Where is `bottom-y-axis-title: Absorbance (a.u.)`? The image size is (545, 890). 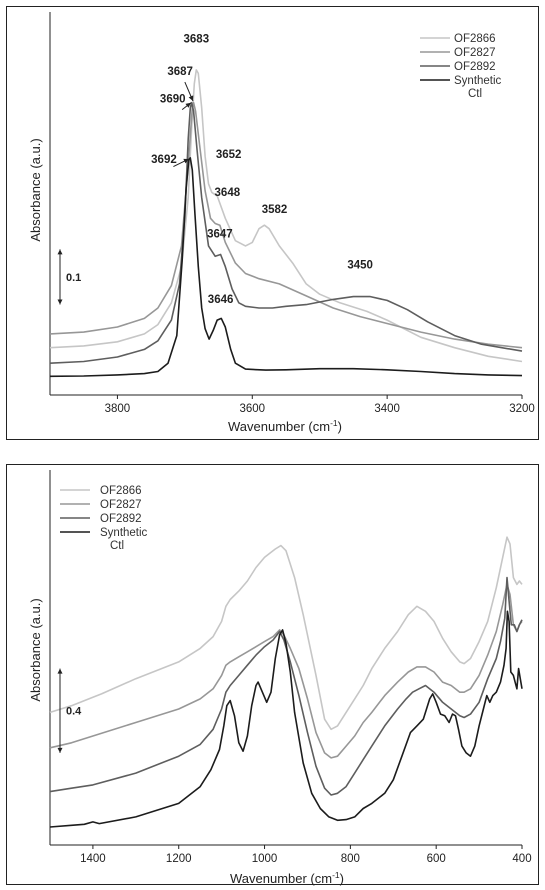 bottom-y-axis-title: Absorbance (a.u.) is located at coordinates (35, 649).